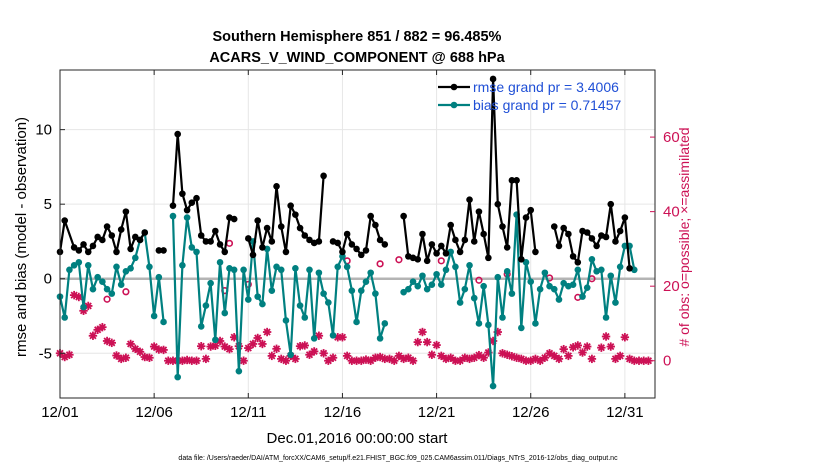 The height and width of the screenshot is (470, 830). What do you see at coordinates (667, 361) in the screenshot?
I see `y2-tick-label: 0` at bounding box center [667, 361].